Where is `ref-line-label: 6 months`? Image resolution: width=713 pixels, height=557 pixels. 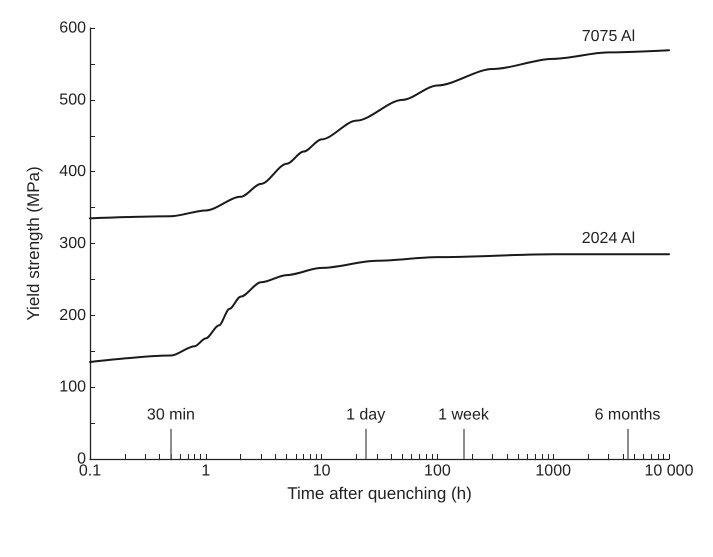
ref-line-label: 6 months is located at coordinates (627, 415).